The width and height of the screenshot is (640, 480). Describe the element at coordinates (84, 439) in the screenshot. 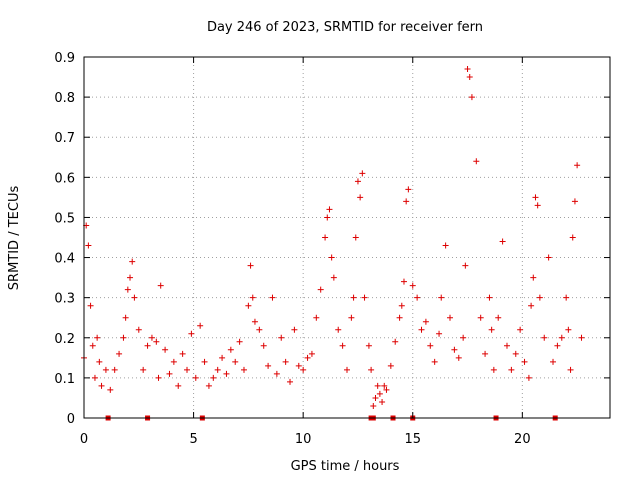

I see `x-tick-label: 0` at that location.